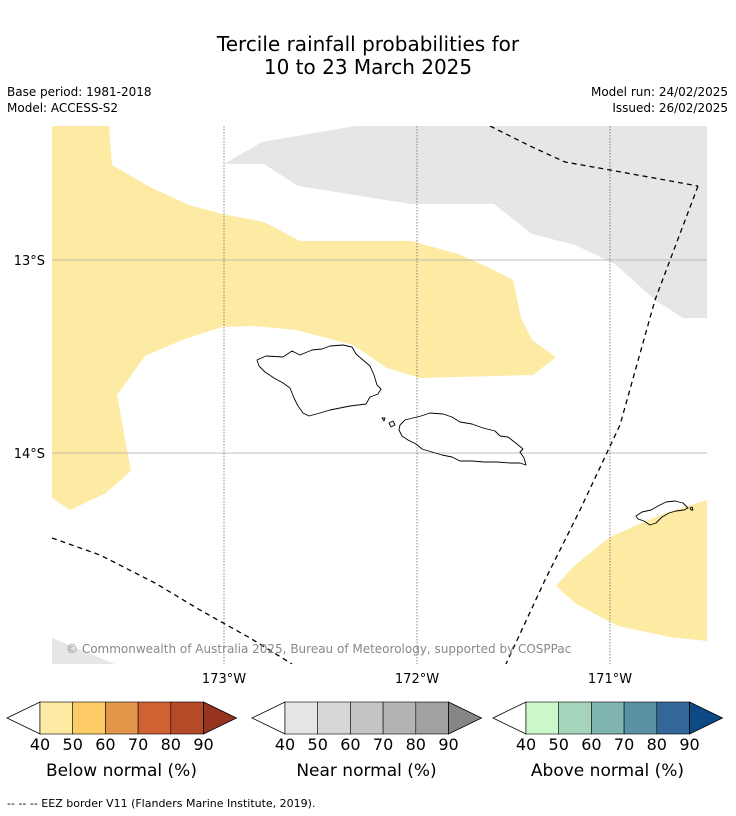  Describe the element at coordinates (368, 67) in the screenshot. I see `title-line2: 10 to 23 March 2025` at that location.